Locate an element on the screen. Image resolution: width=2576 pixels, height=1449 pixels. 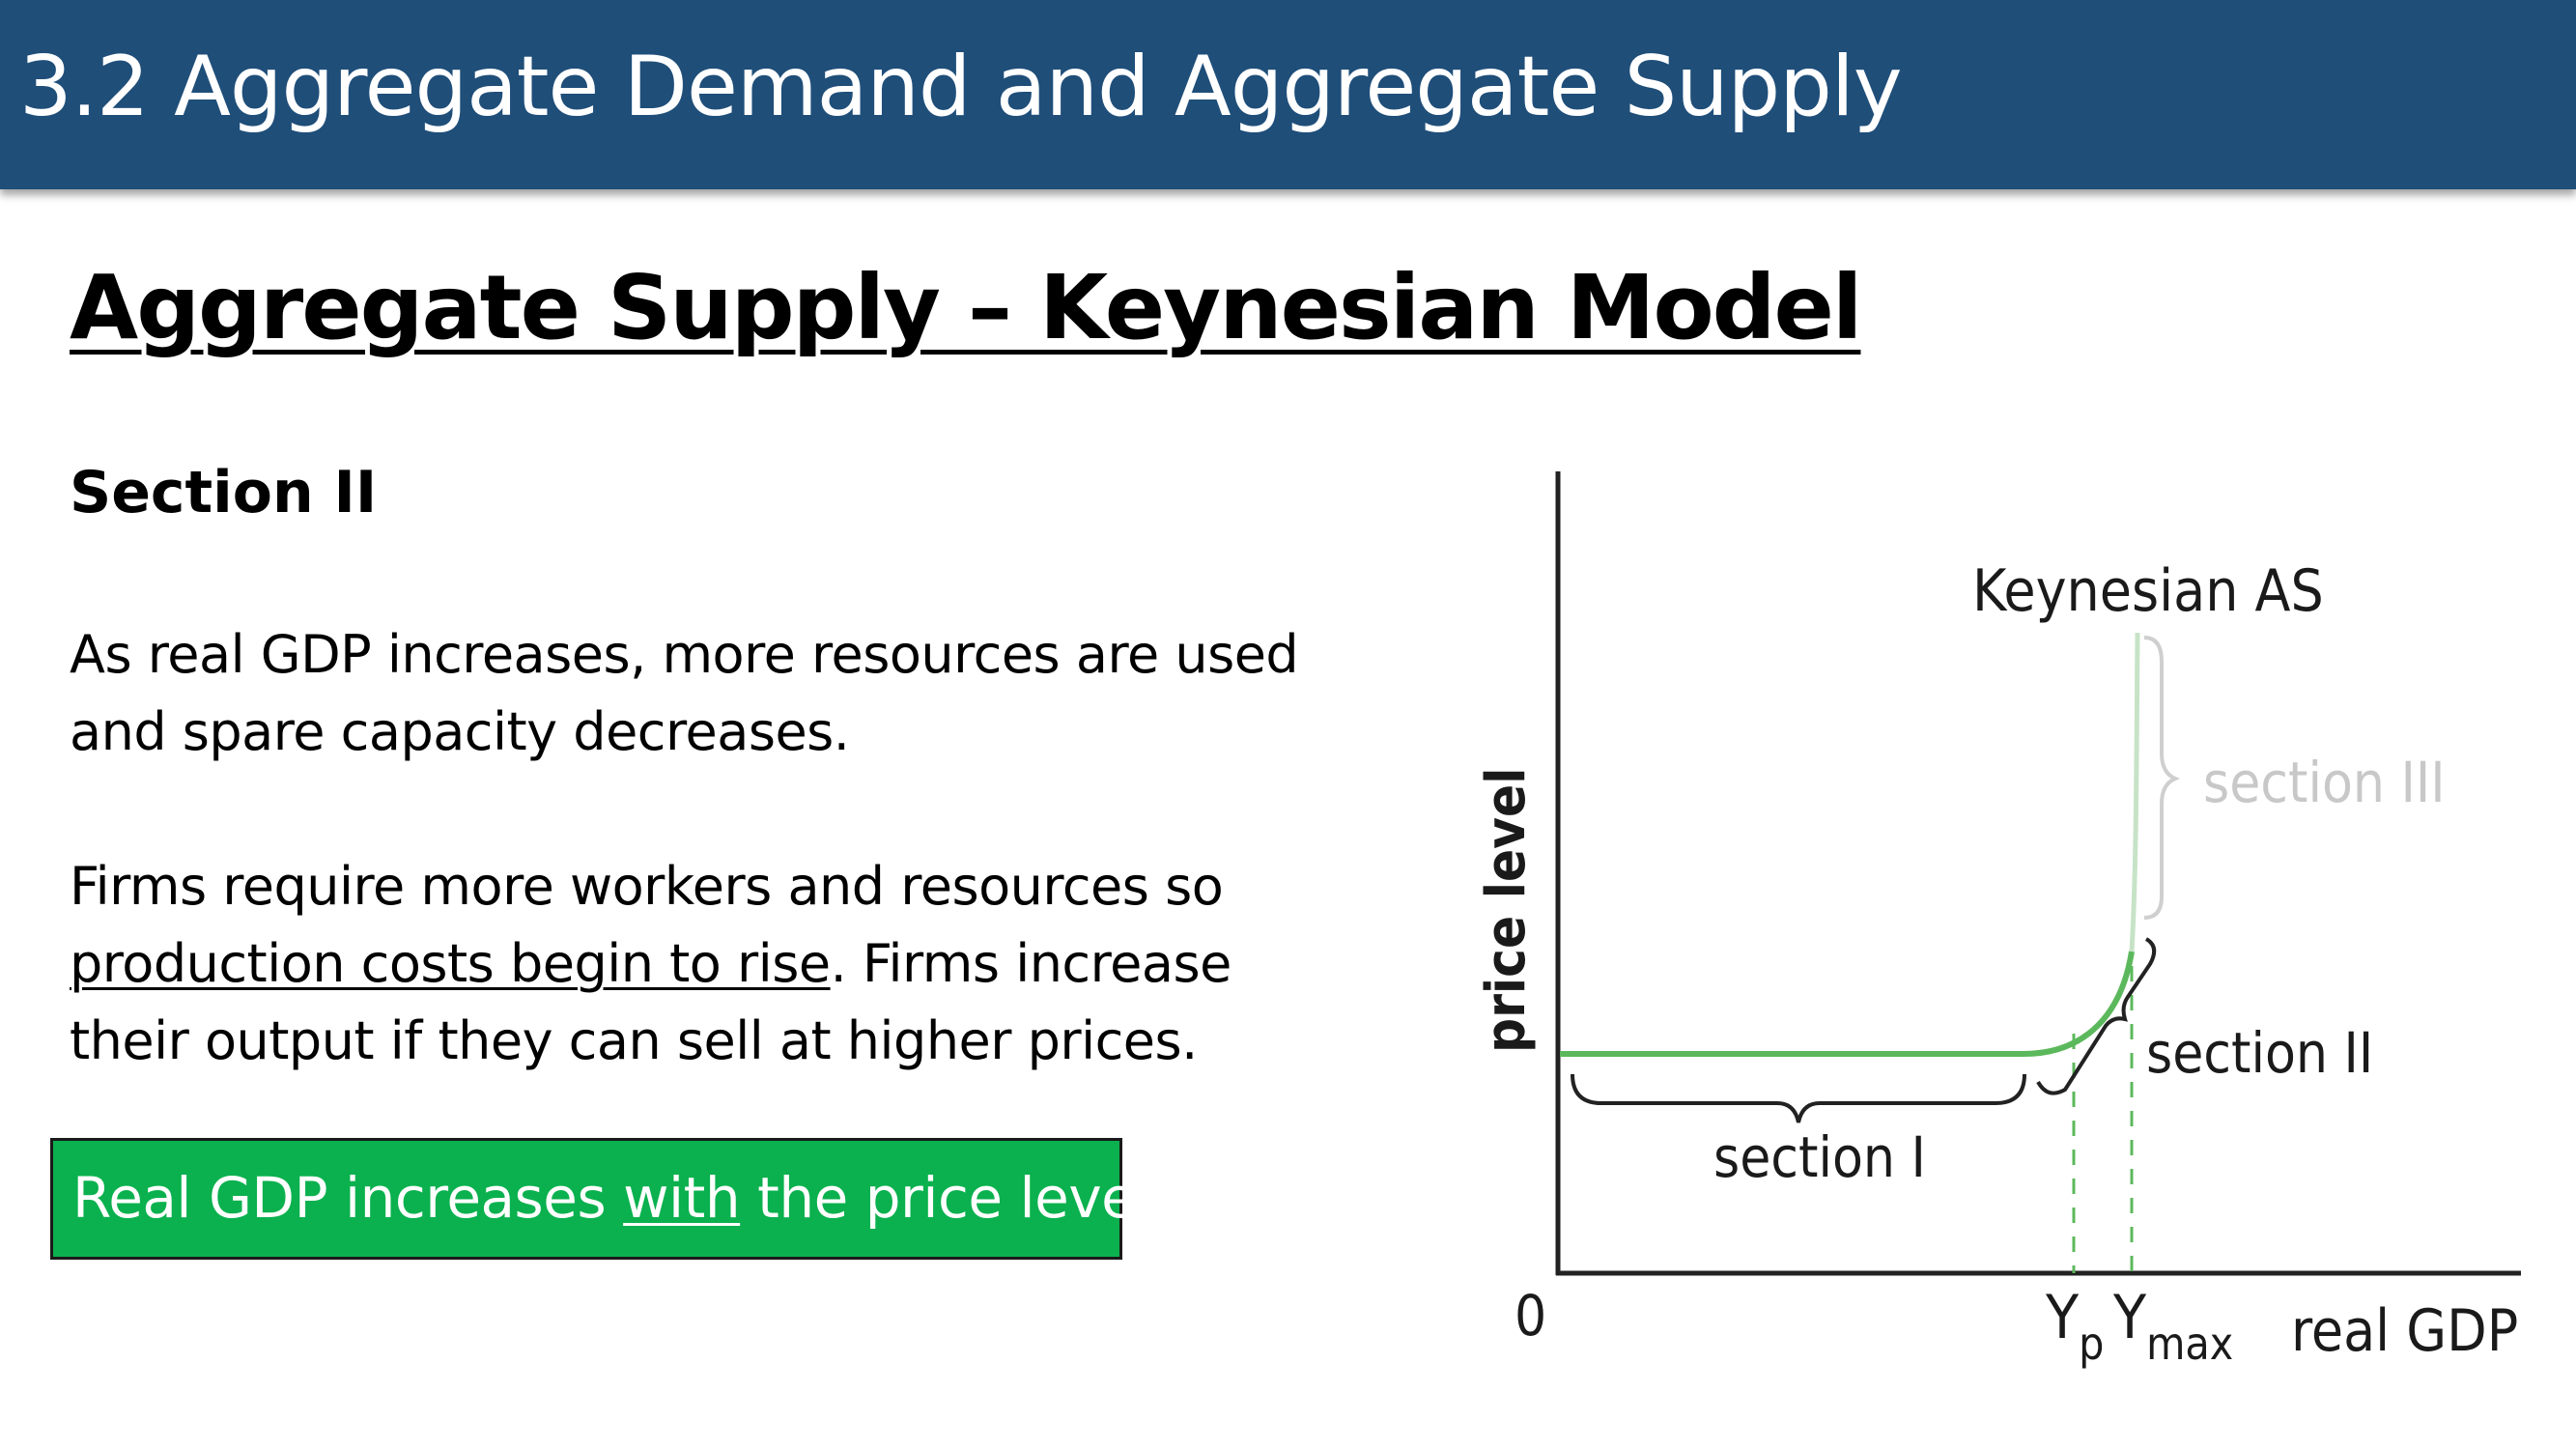
as-curve-vertical is located at coordinates (2134, 792).